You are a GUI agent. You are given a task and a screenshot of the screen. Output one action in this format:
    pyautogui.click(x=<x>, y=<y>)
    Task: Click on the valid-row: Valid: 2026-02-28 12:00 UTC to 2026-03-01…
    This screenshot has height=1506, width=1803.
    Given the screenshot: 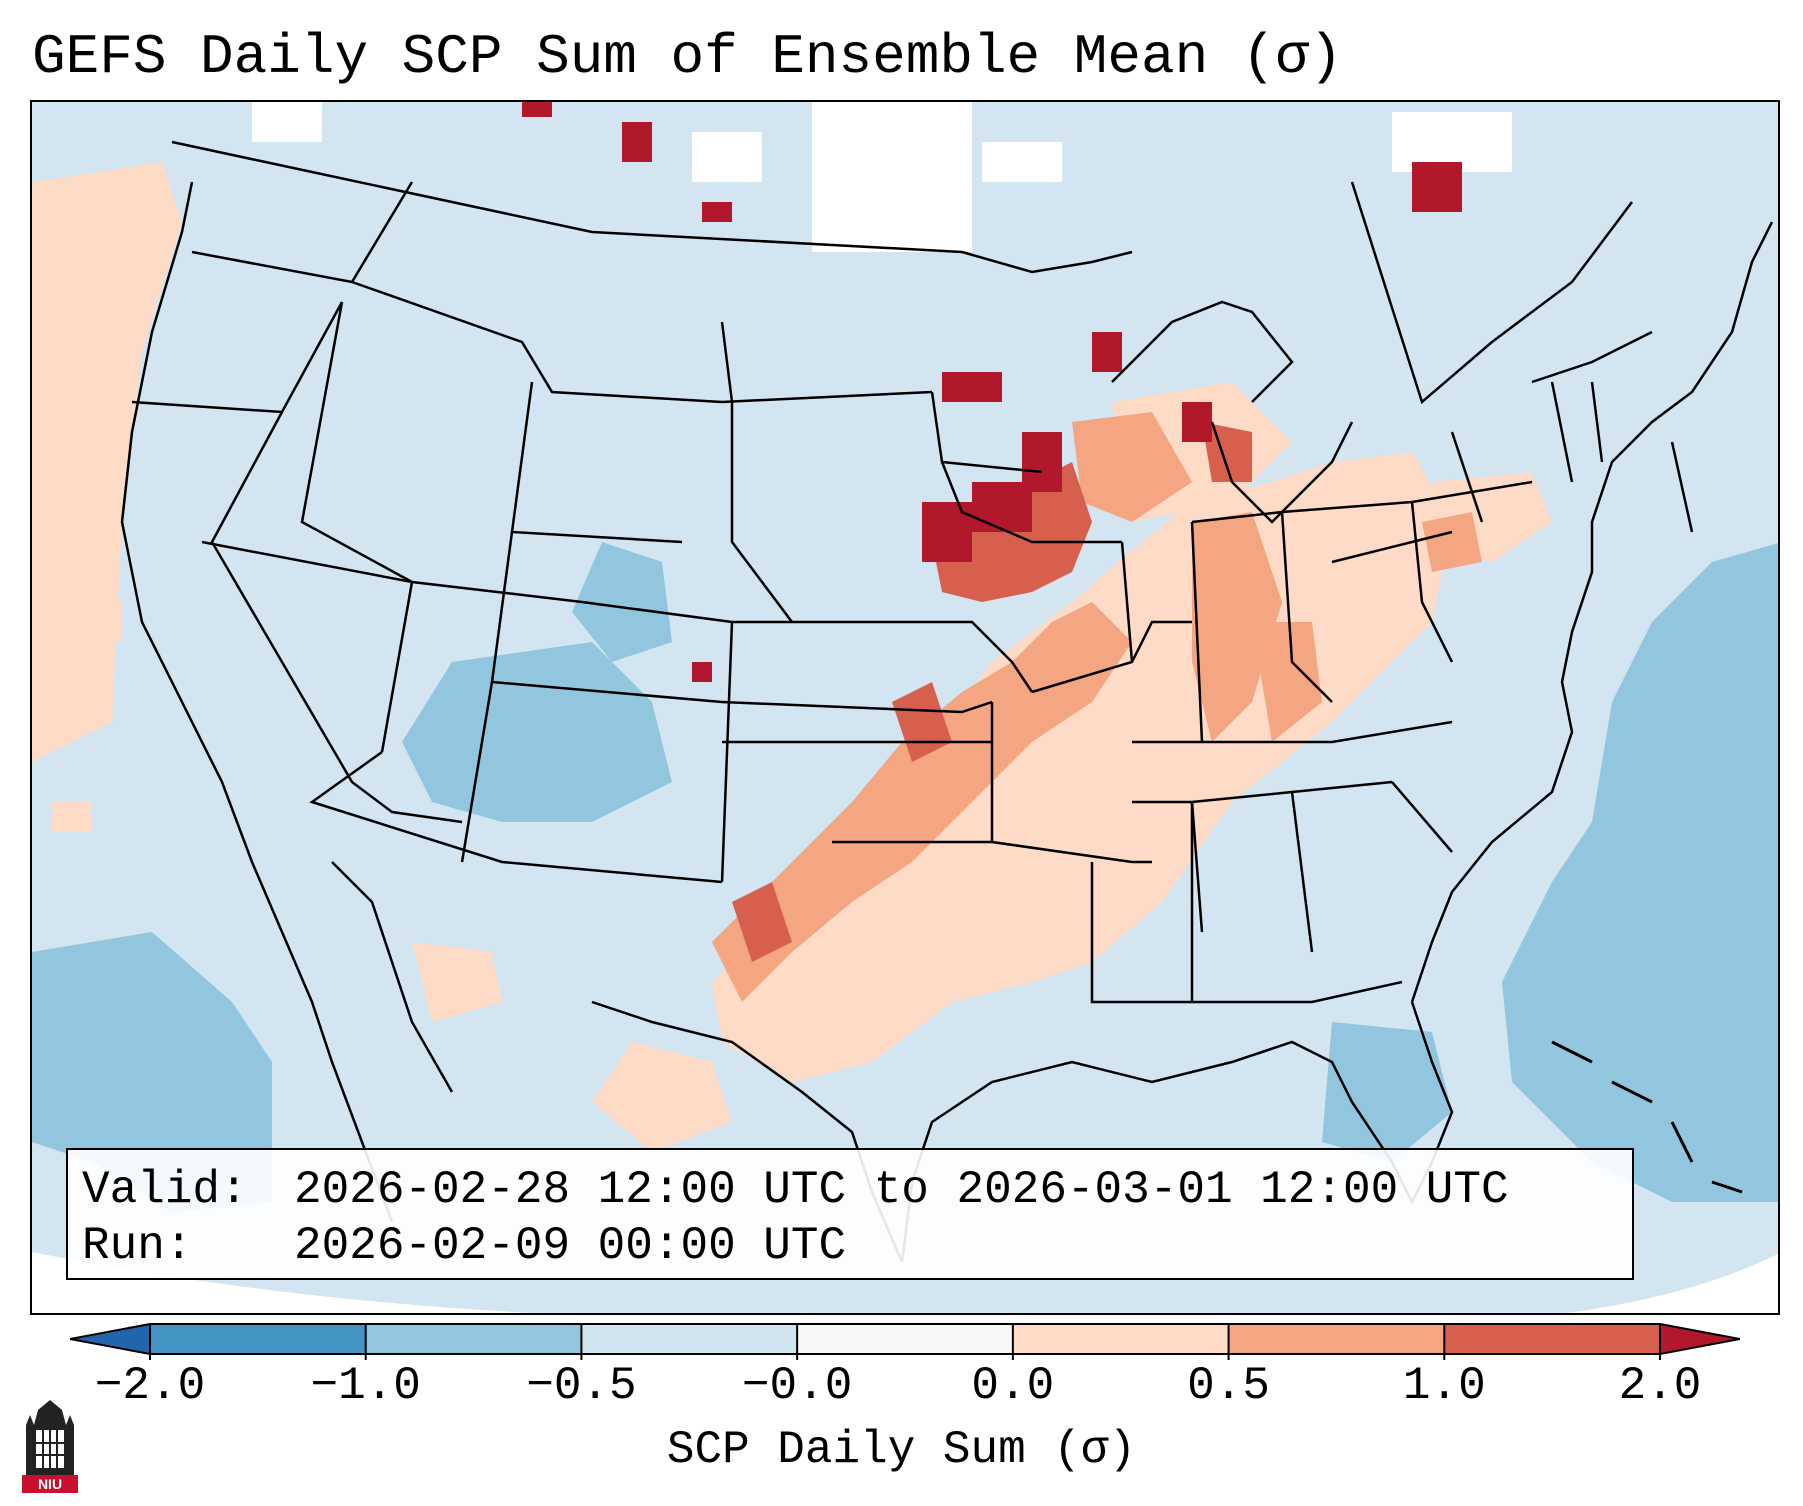 What is the action you would take?
    pyautogui.click(x=850, y=1190)
    